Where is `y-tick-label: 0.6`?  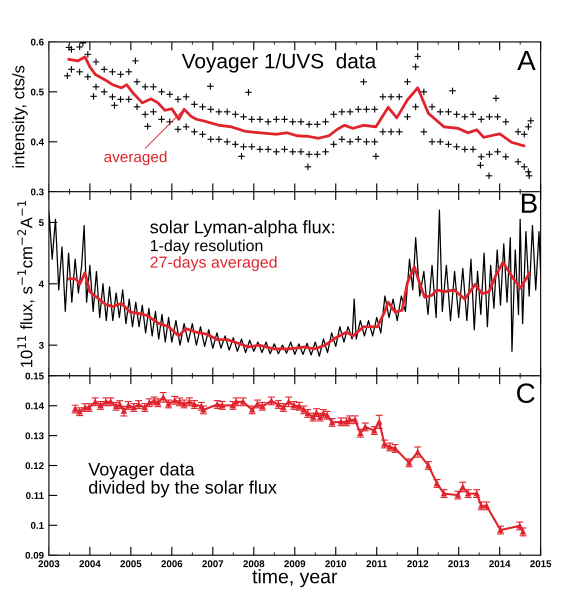
y-tick-label: 0.6 is located at coordinates (37, 42).